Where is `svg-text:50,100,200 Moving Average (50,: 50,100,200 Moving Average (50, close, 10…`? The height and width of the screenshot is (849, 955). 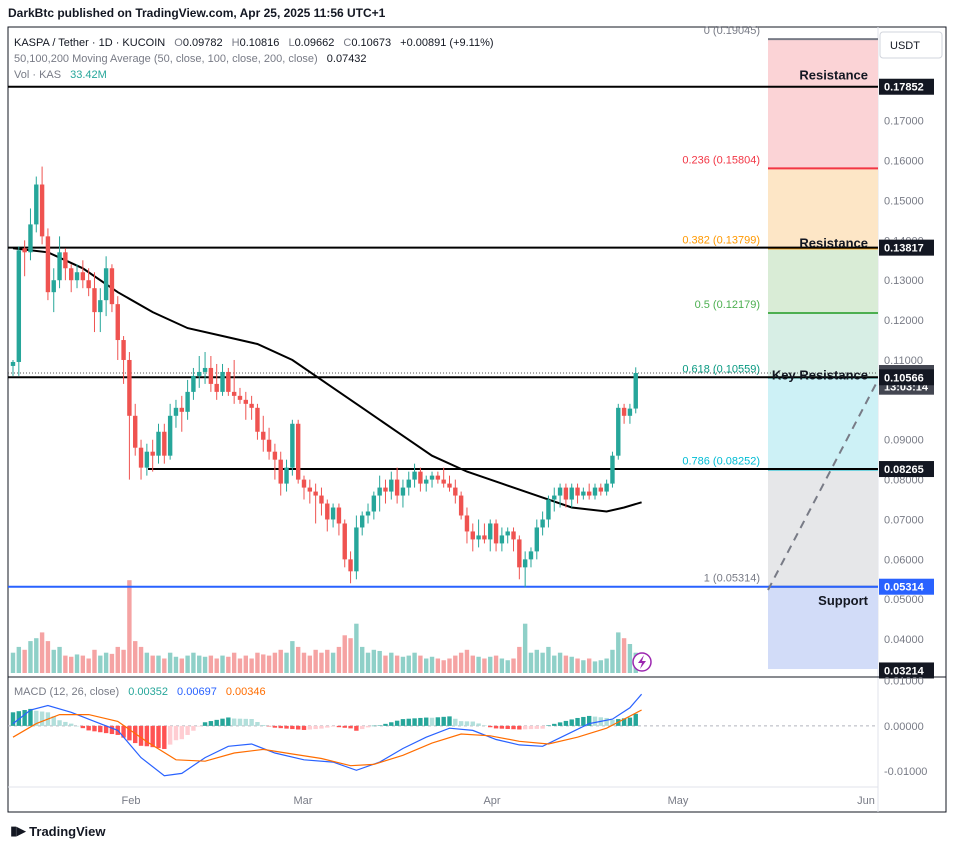 svg-text:50,100,200 Moving Average (50,: 50,100,200 Moving Average (50, close, 10… is located at coordinates (190, 59).